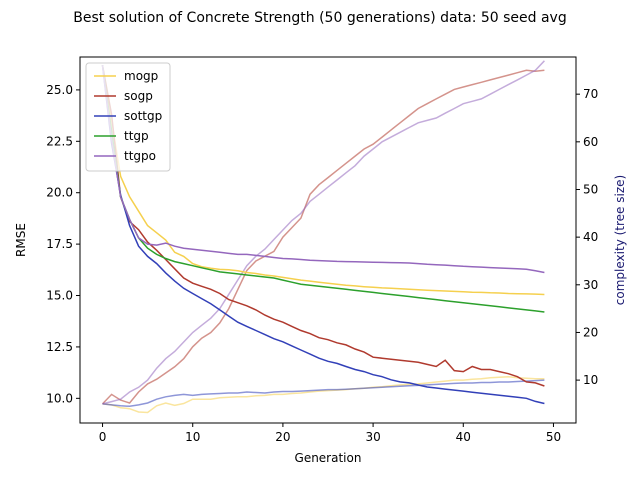  Describe the element at coordinates (192, 437) in the screenshot. I see `x-tick-label: 10` at that location.